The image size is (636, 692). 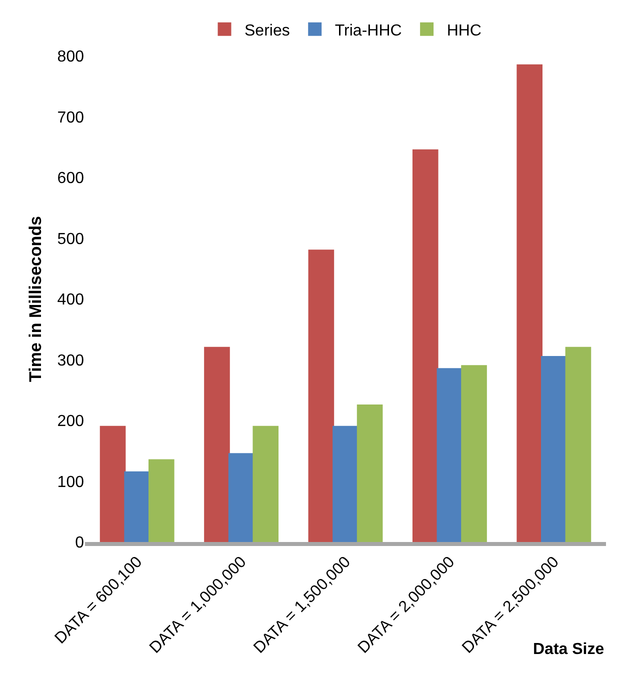 What do you see at coordinates (70, 57) in the screenshot?
I see `y-tick-label: 800` at bounding box center [70, 57].